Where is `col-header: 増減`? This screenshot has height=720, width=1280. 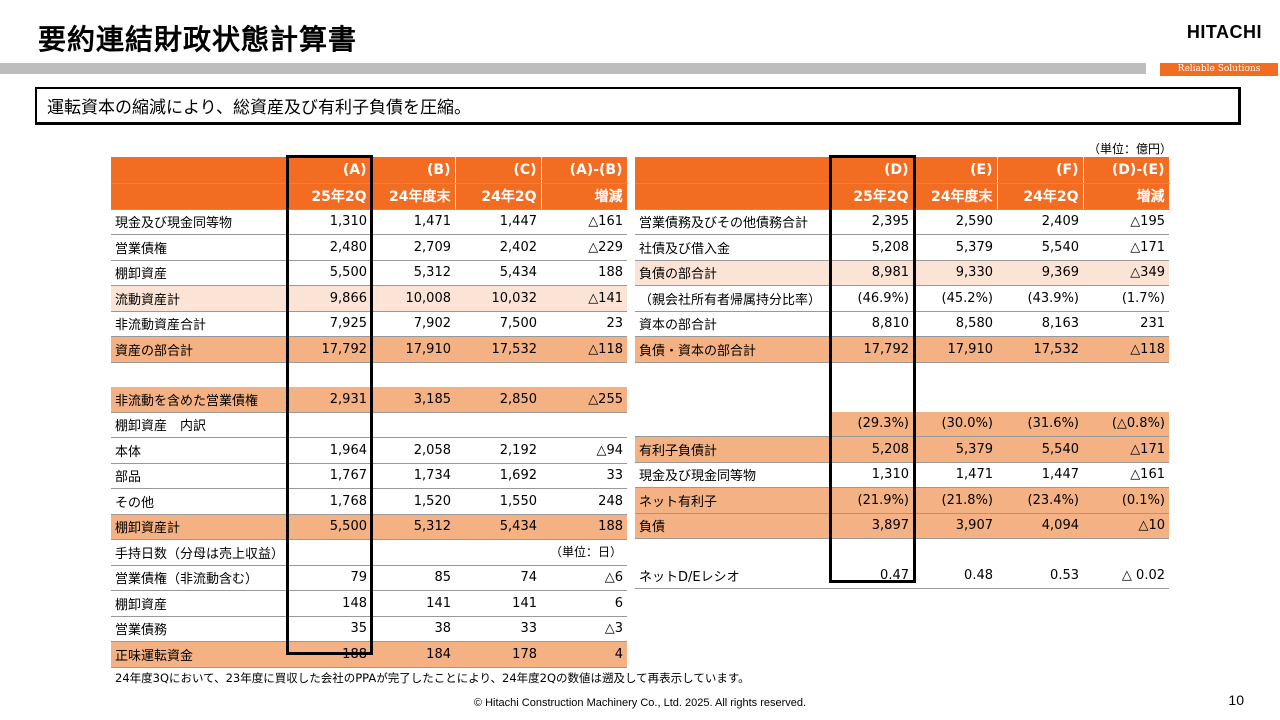 col-header: 増減 is located at coordinates (1126, 196).